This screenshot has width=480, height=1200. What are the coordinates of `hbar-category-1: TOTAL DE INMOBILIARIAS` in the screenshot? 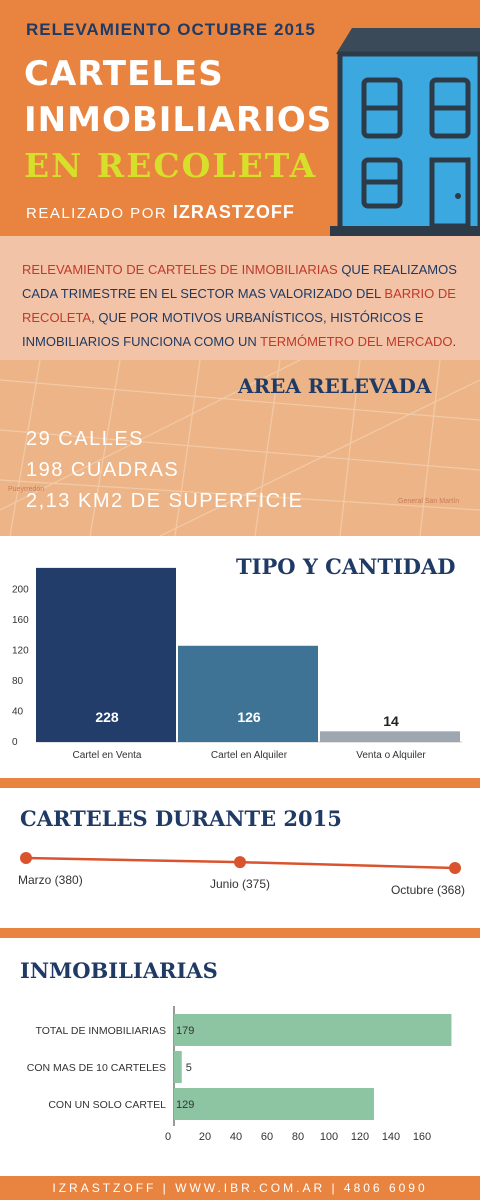 It's located at (100, 1031).